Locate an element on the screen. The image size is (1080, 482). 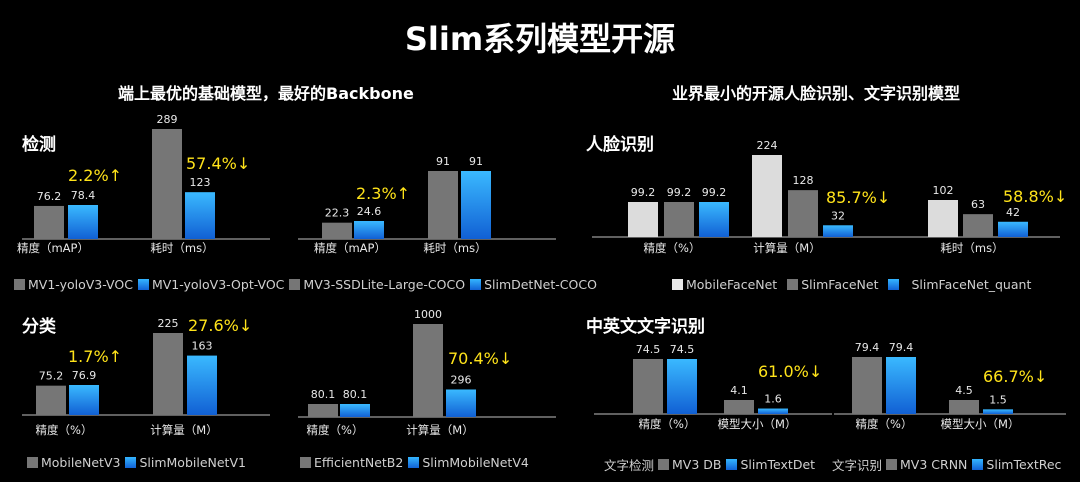
cls2-value-label: 296 is located at coordinates (461, 379).